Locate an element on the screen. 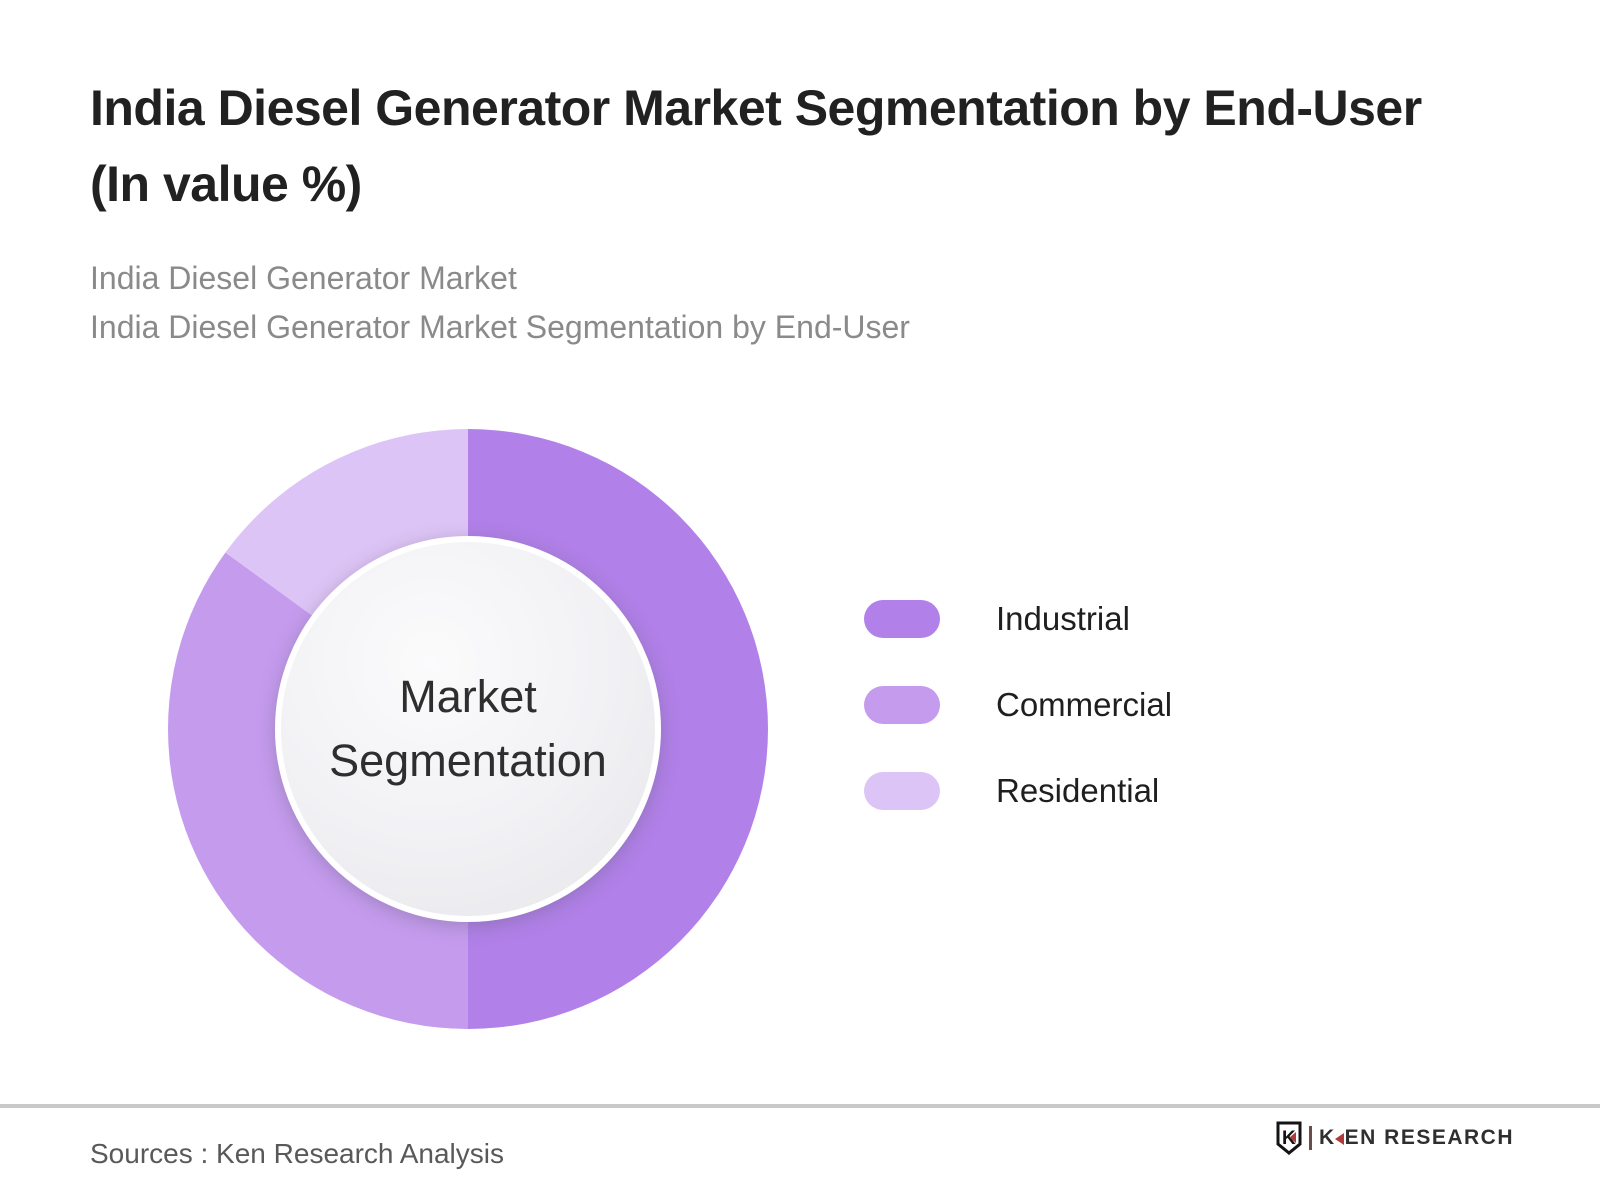  legend-swatch-residential is located at coordinates (902, 791).